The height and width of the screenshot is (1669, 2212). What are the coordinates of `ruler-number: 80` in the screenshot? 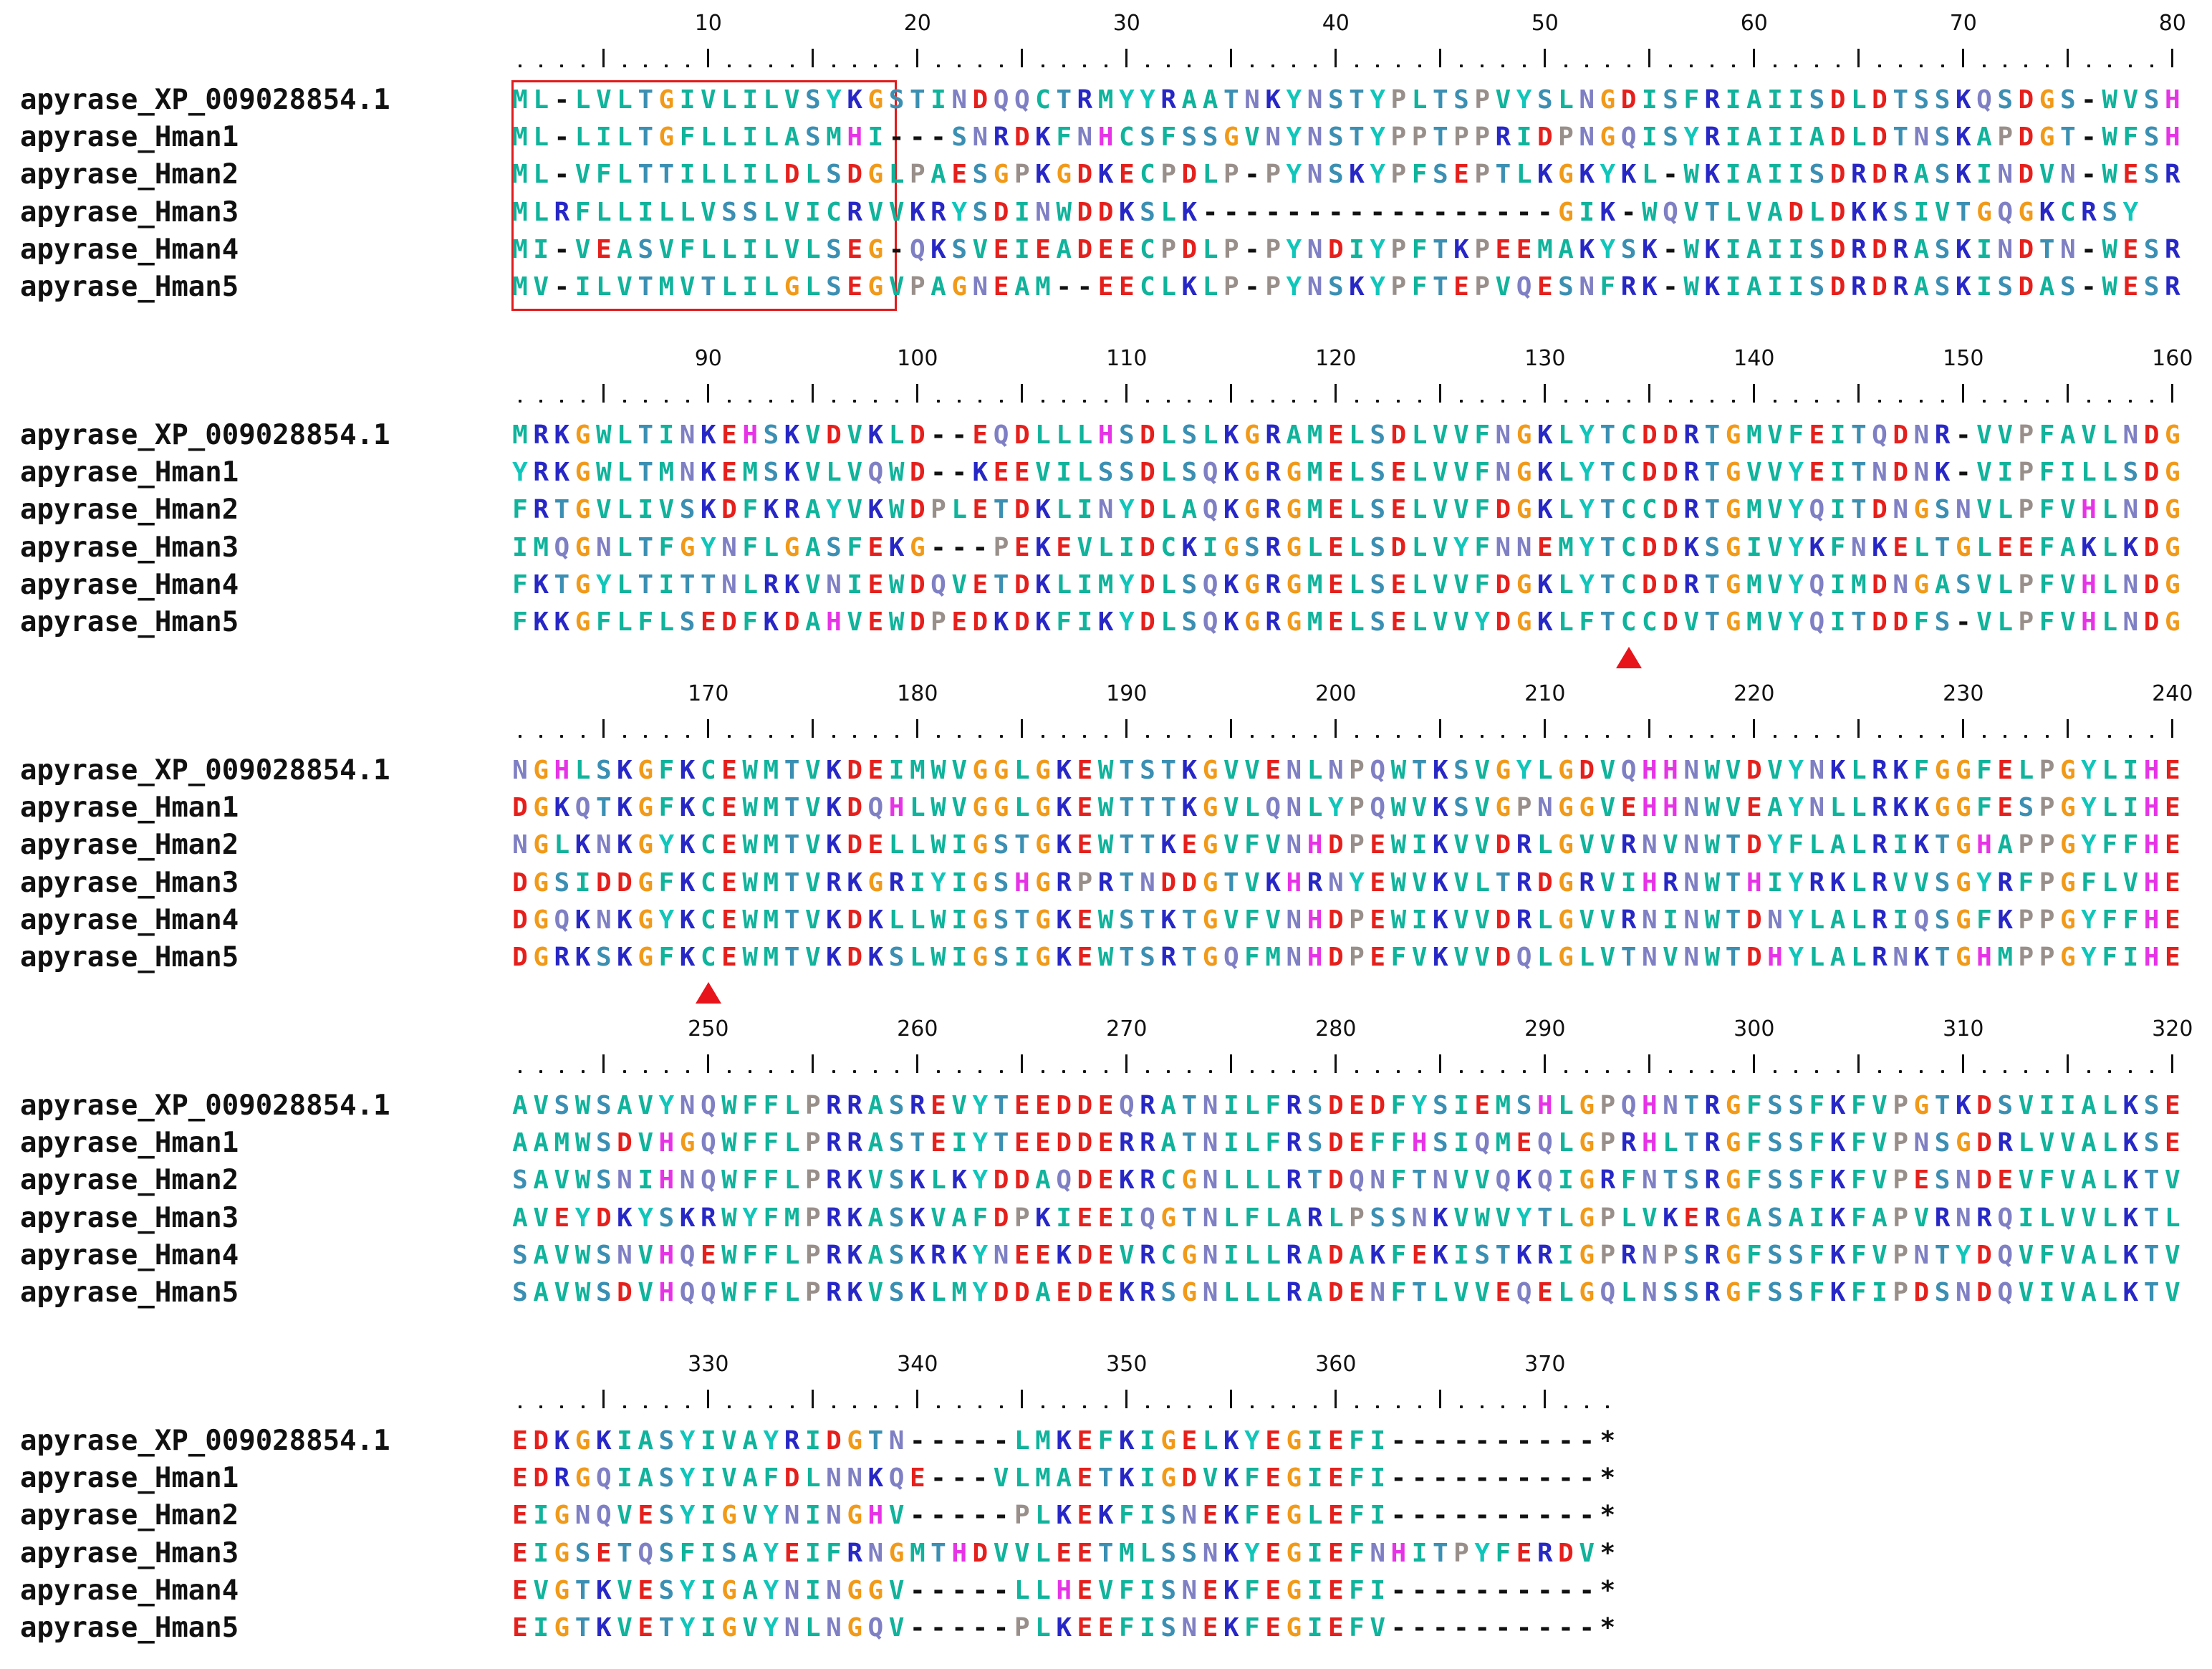 It's located at (2172, 23).